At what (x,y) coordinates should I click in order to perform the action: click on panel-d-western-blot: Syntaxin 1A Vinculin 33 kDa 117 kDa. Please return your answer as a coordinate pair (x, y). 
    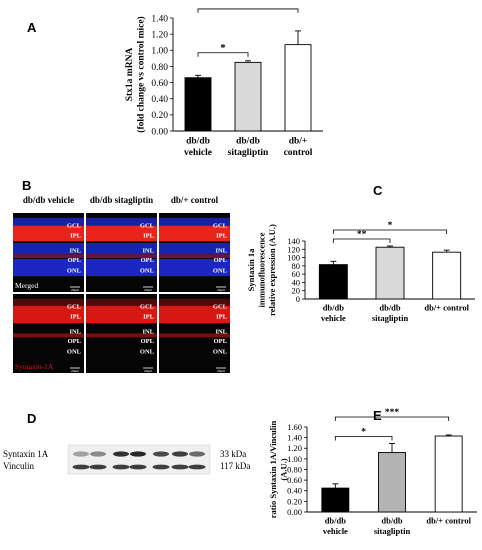
    Looking at the image, I should click on (126, 459).